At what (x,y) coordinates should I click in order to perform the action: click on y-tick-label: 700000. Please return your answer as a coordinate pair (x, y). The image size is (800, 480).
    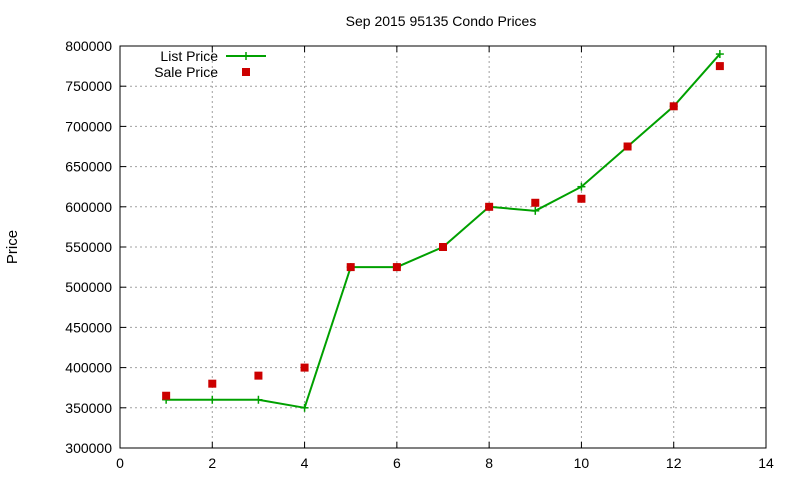
    Looking at the image, I should click on (88, 126).